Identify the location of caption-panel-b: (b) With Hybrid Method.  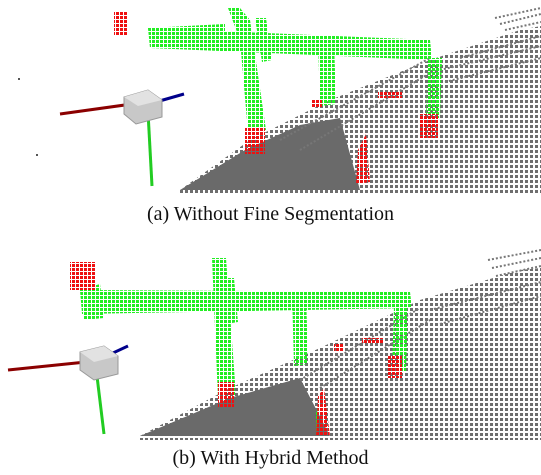
(270, 458).